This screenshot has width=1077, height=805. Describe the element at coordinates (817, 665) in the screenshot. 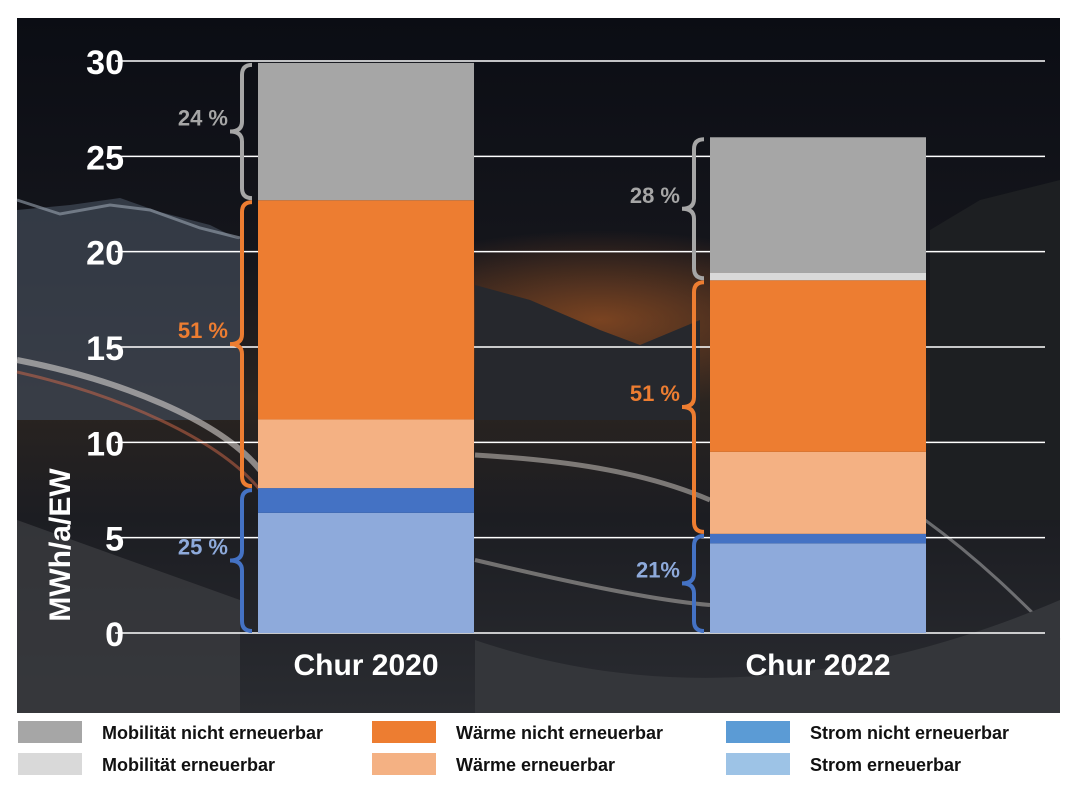

I see `x-tick-label: Chur 2022` at that location.